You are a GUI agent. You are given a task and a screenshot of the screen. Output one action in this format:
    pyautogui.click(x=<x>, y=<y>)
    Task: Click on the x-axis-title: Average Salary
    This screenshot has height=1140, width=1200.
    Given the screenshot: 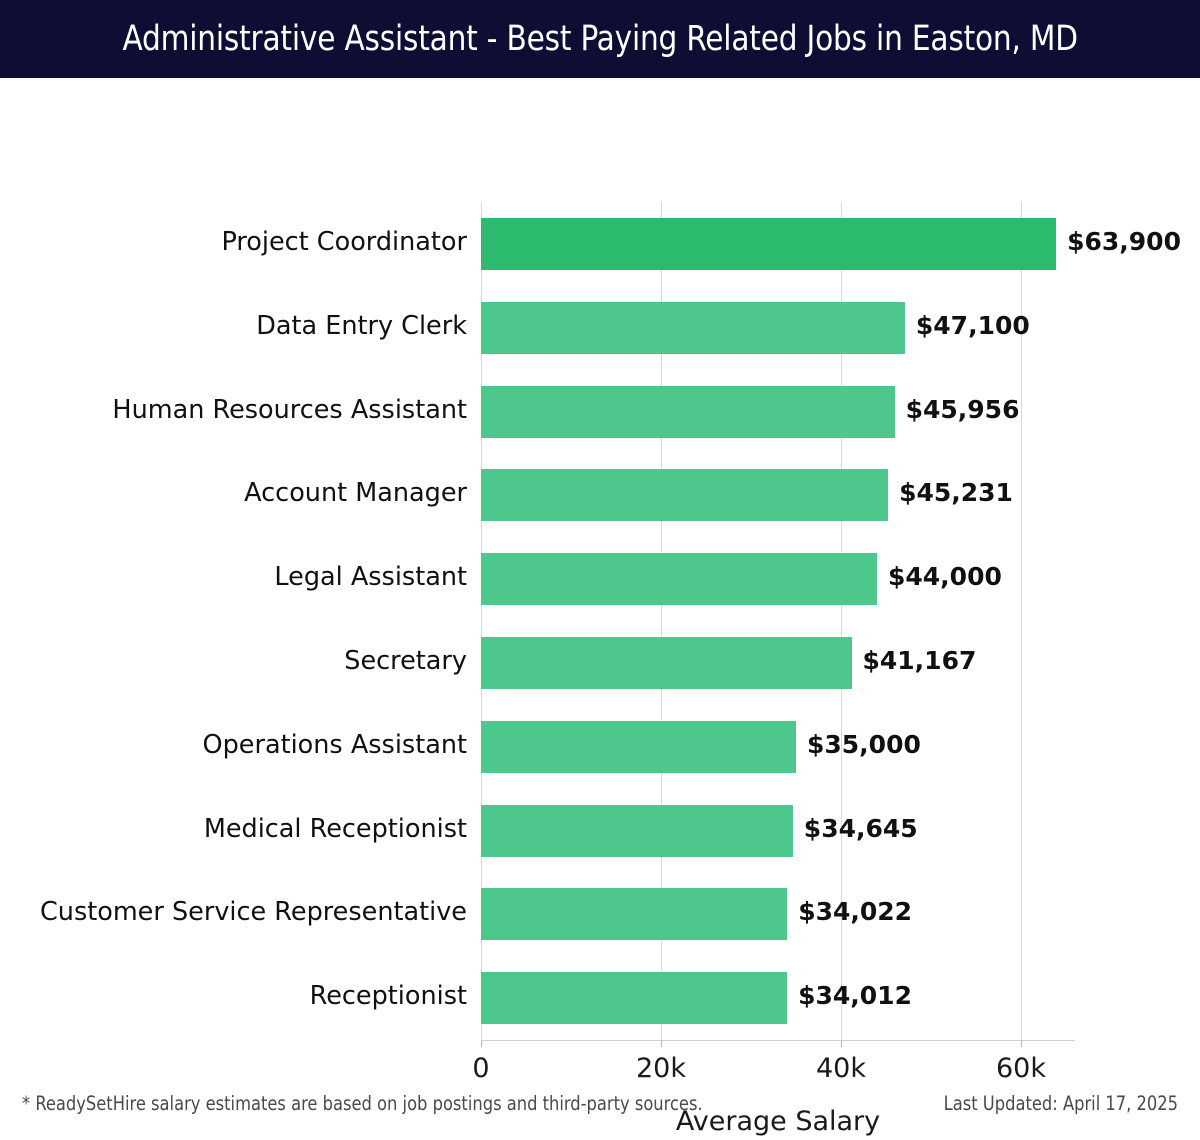 What is the action you would take?
    pyautogui.click(x=778, y=1121)
    